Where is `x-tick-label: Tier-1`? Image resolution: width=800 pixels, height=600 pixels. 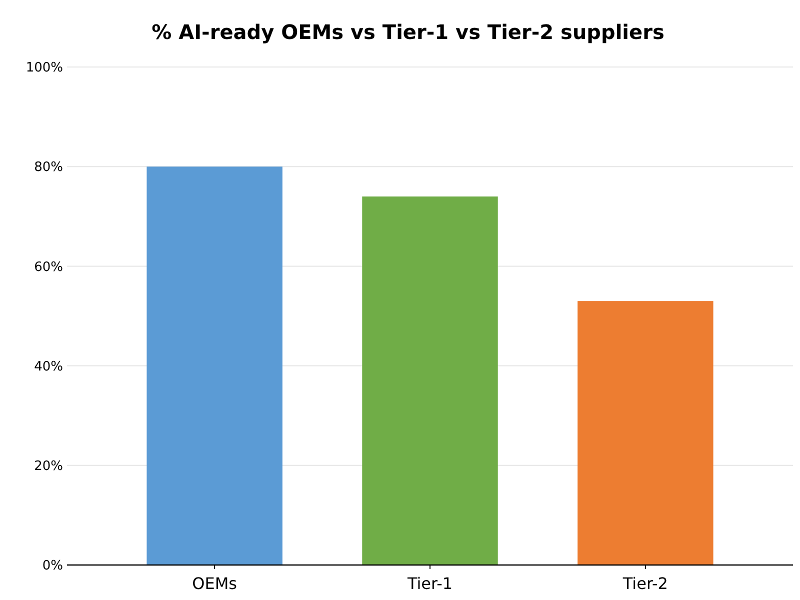 x-tick-label: Tier-1 is located at coordinates (429, 583).